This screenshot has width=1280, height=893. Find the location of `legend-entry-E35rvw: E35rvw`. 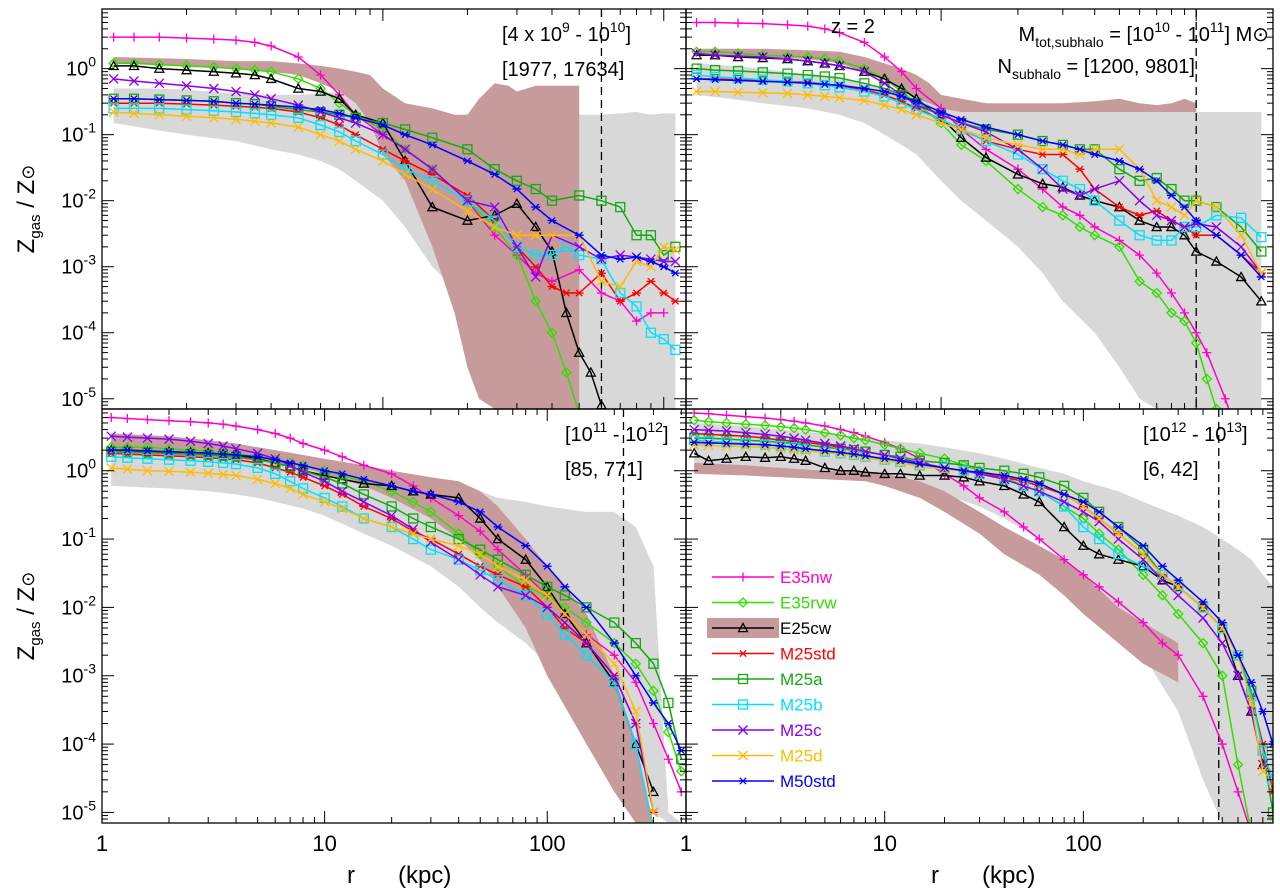

legend-entry-E35rvw: E35rvw is located at coordinates (774, 603).